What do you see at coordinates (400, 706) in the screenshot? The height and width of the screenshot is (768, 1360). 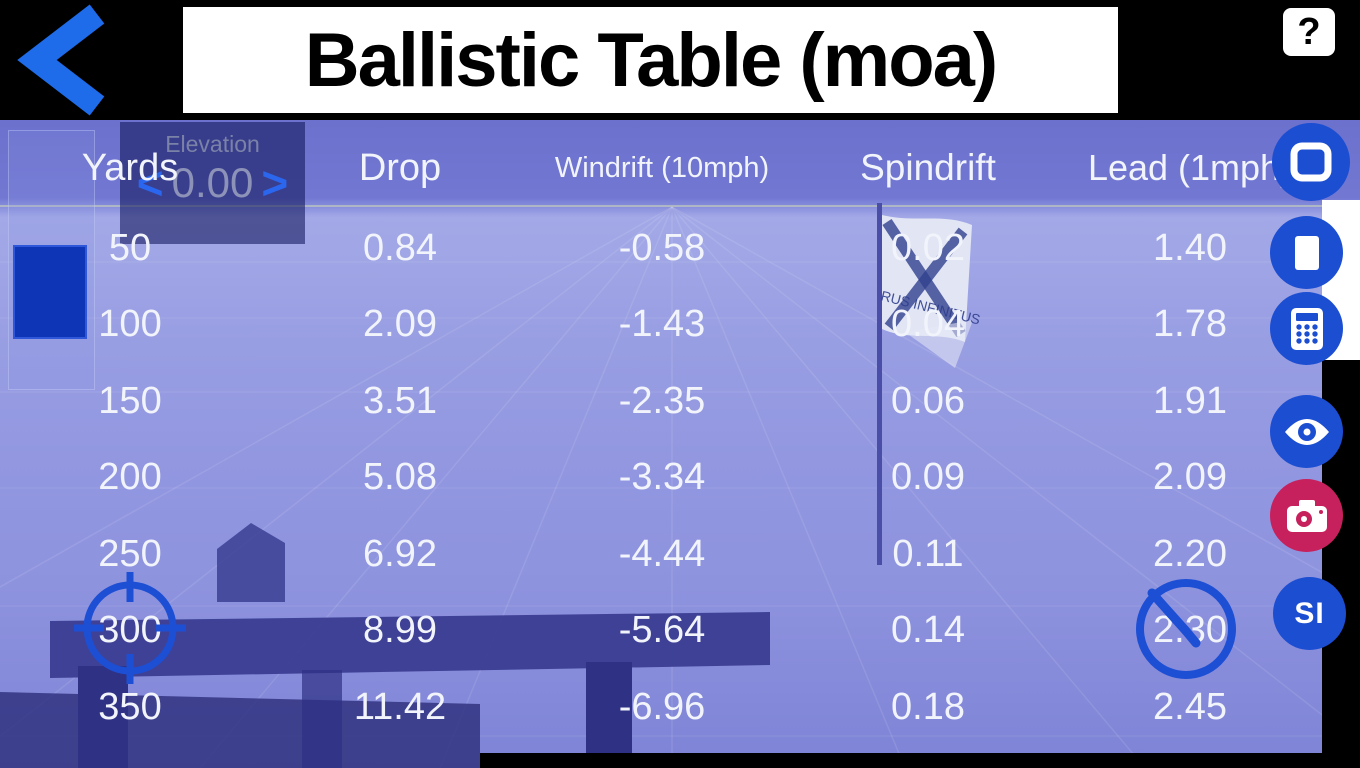 I see `table-cell: 11.42` at bounding box center [400, 706].